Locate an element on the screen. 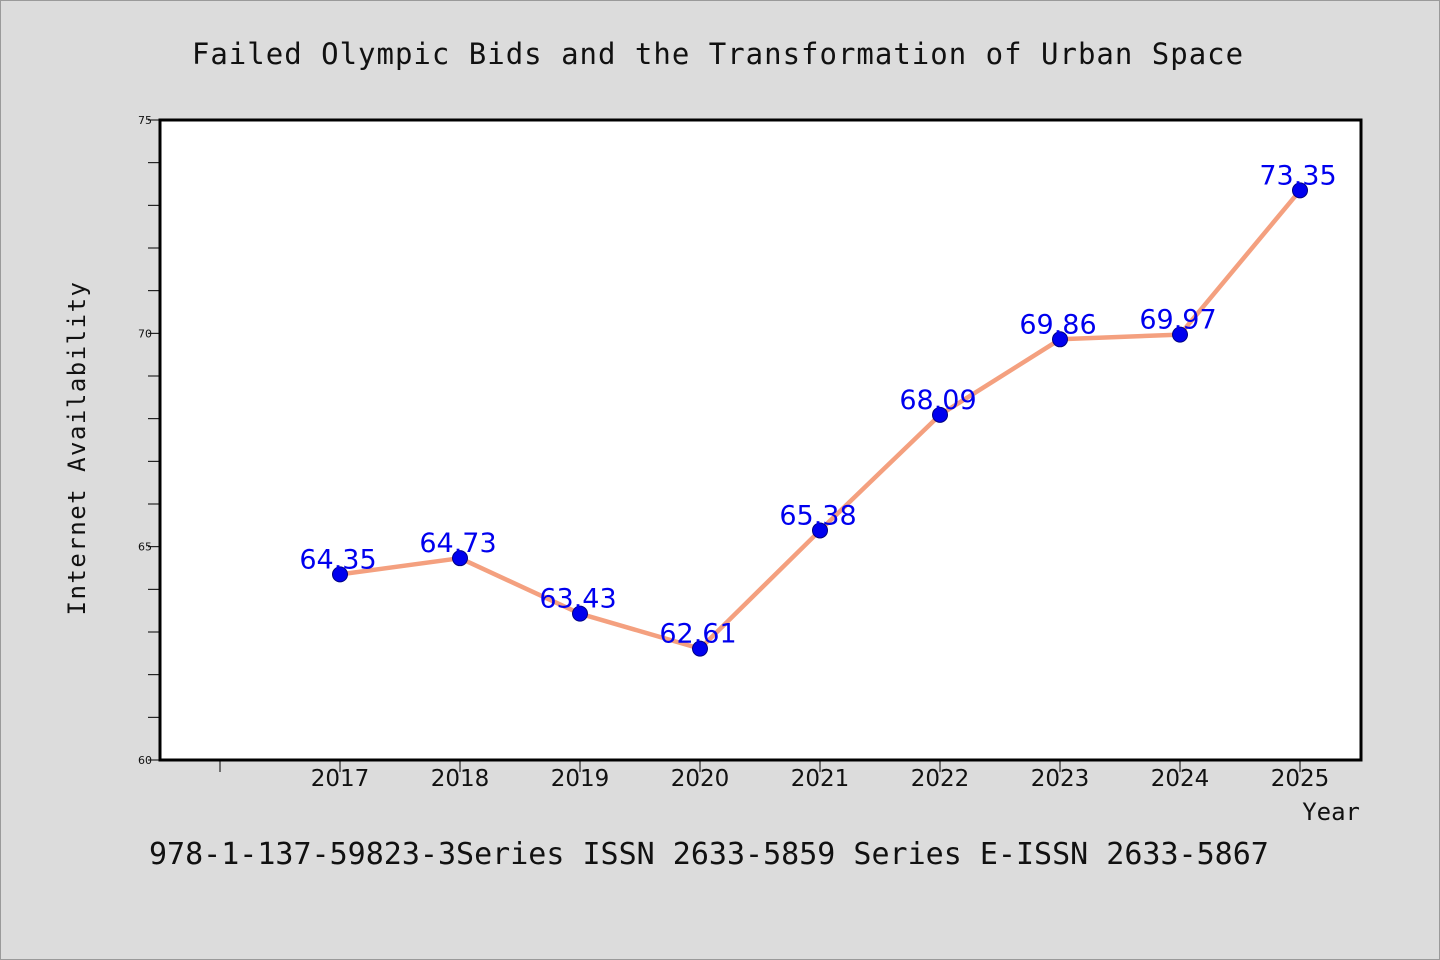 Image resolution: width=1440 pixels, height=960 pixels. x-tick-label: 2020 is located at coordinates (700, 779).